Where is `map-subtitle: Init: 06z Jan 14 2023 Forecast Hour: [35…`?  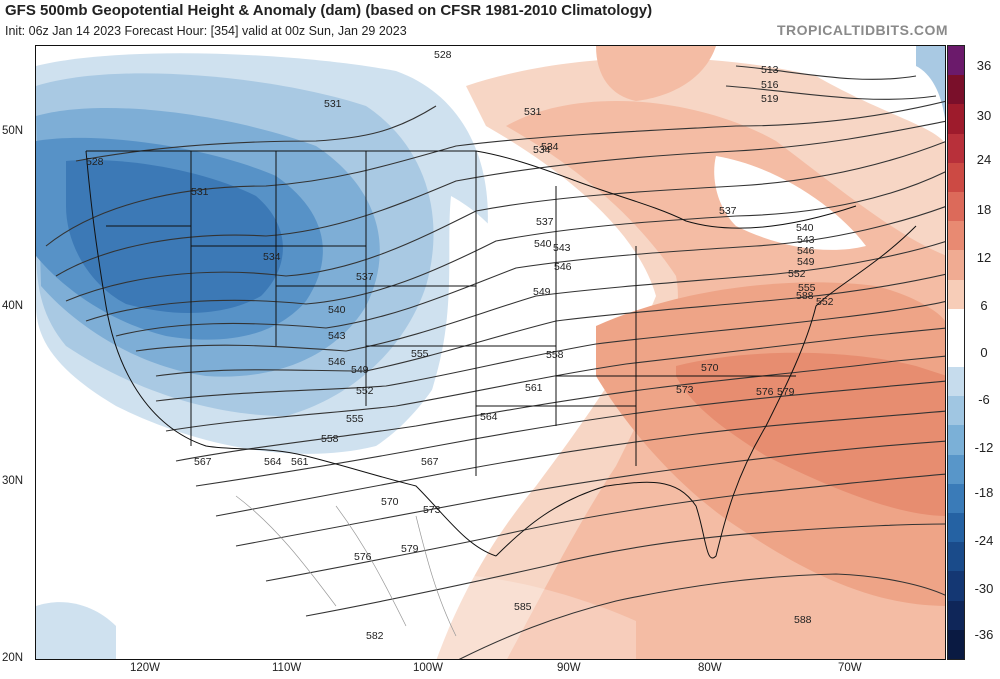 map-subtitle: Init: 06z Jan 14 2023 Forecast Hour: [35… is located at coordinates (206, 31).